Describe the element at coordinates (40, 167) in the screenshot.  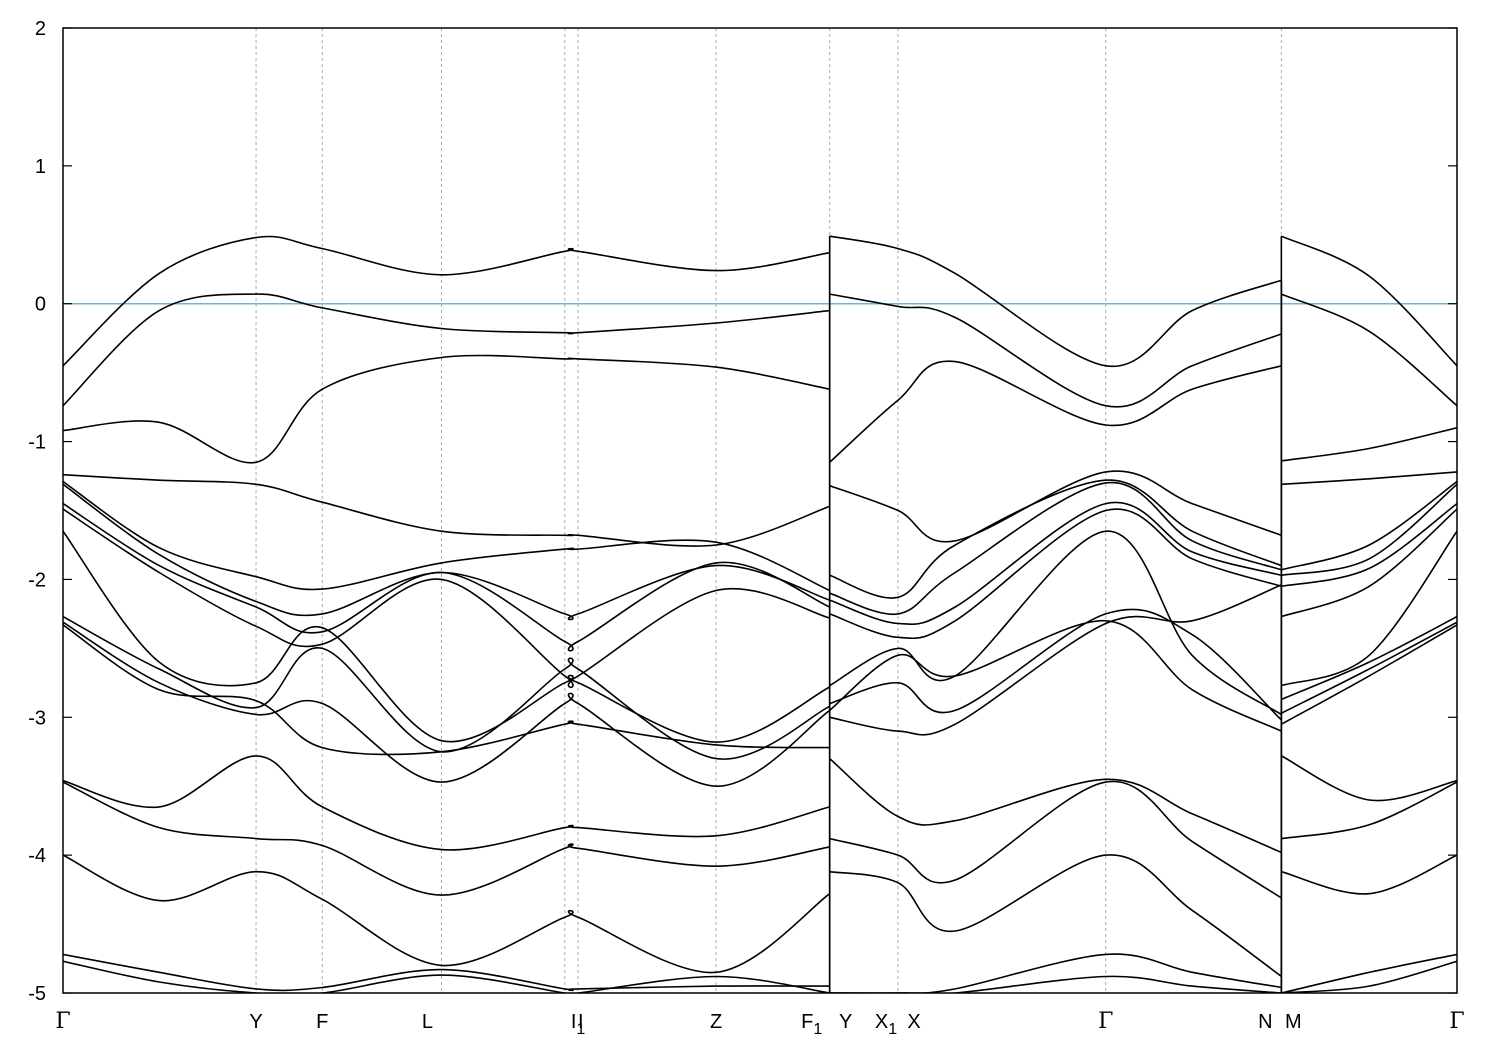
I see `y-tick-label: 1` at that location.